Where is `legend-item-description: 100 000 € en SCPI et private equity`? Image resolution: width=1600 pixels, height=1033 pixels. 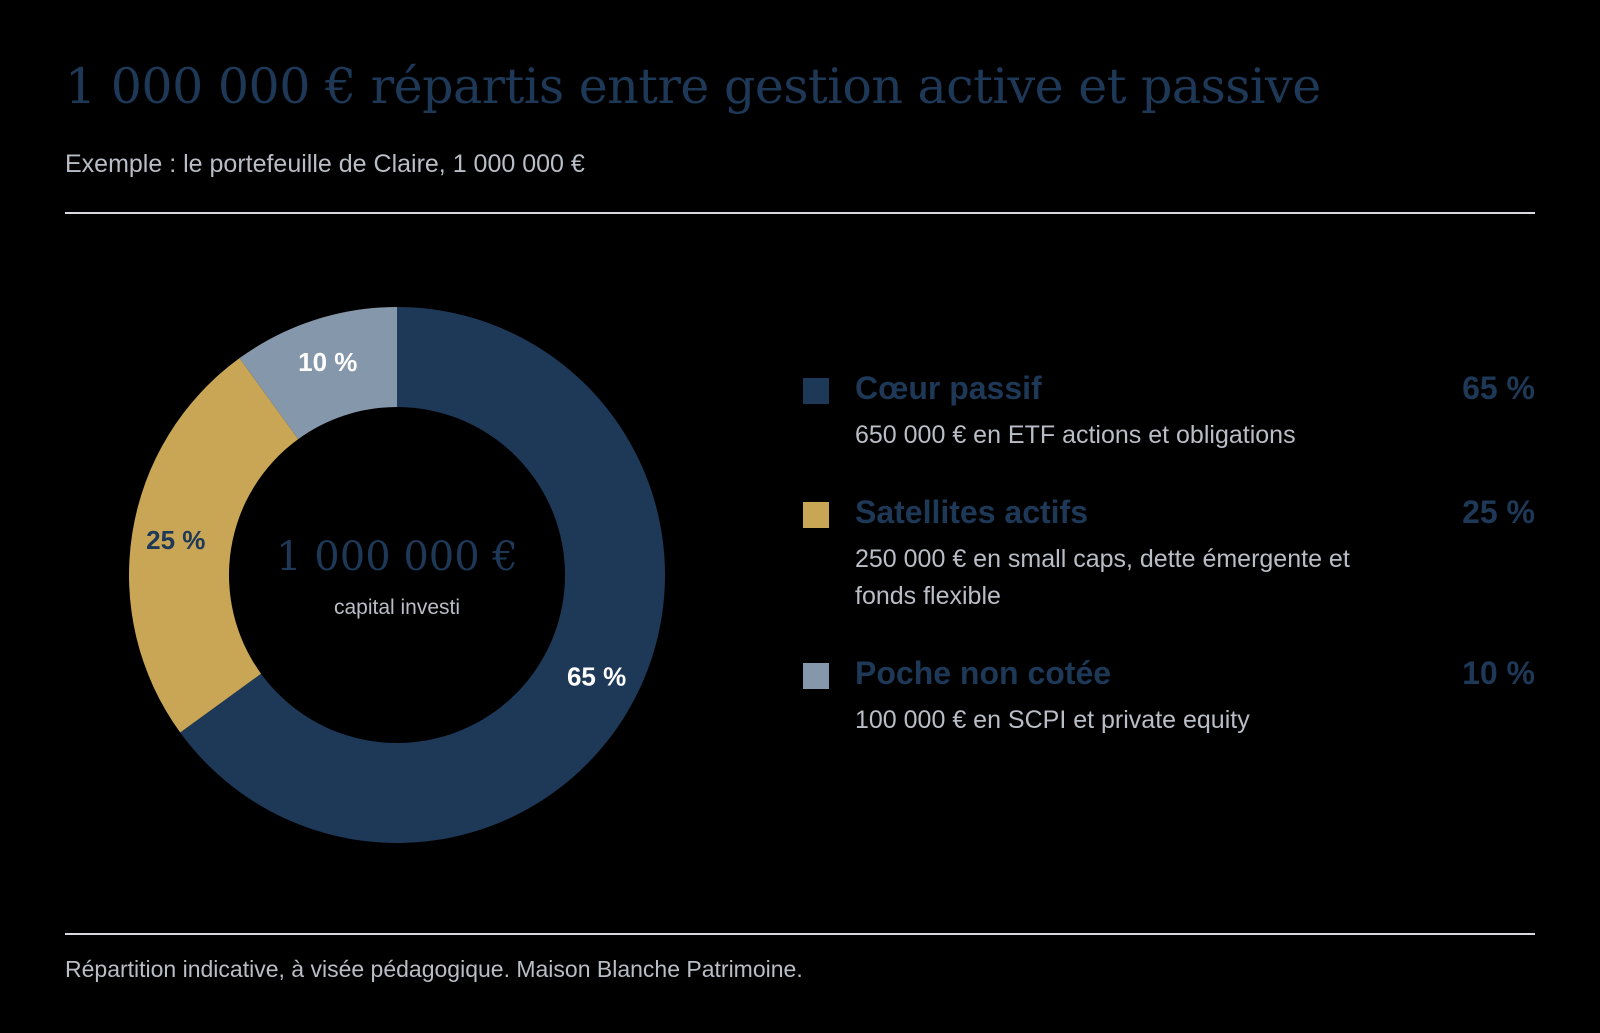
legend-item-description: 100 000 € en SCPI et private equity is located at coordinates (1052, 720).